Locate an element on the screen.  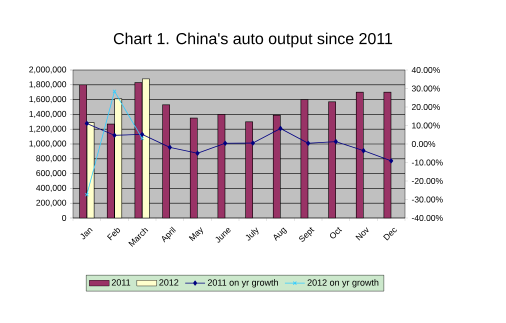
x-tick-label: May is located at coordinates (195, 234).